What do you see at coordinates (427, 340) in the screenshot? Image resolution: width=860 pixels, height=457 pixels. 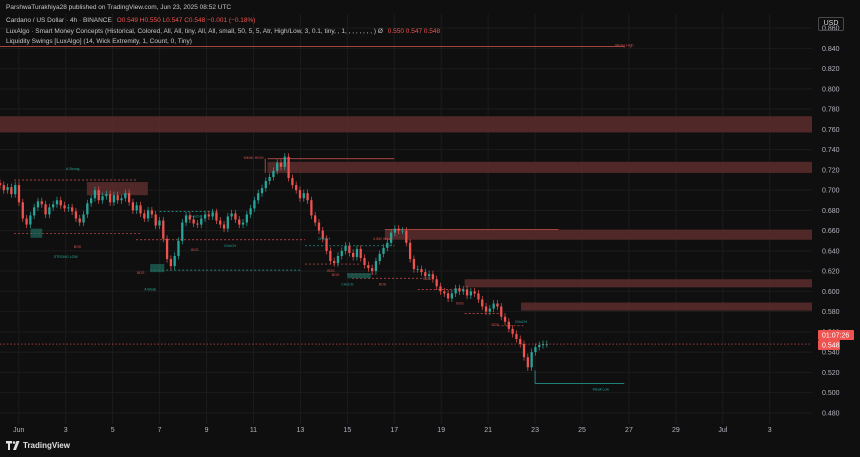 I see `current-price-tag: 01:07:26 0.548` at bounding box center [427, 340].